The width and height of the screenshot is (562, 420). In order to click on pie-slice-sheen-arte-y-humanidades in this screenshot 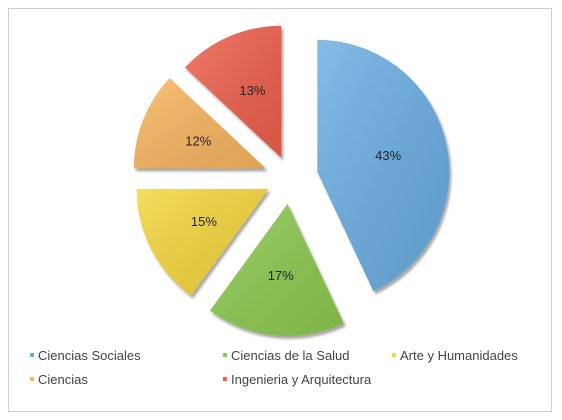, I will do `click(202, 242)`.